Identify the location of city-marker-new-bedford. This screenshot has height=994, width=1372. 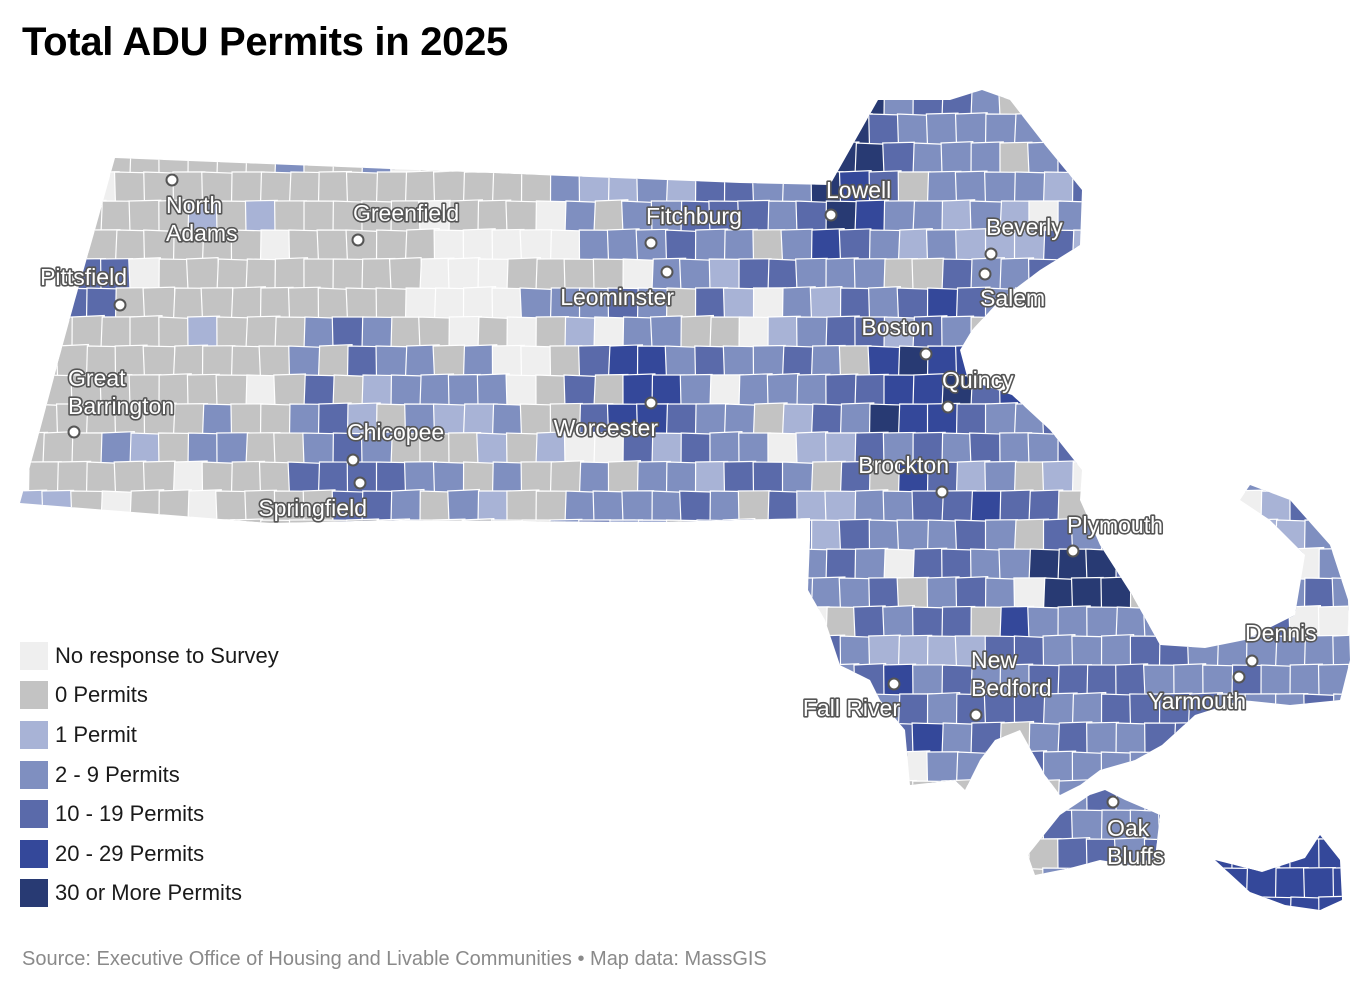
(976, 715).